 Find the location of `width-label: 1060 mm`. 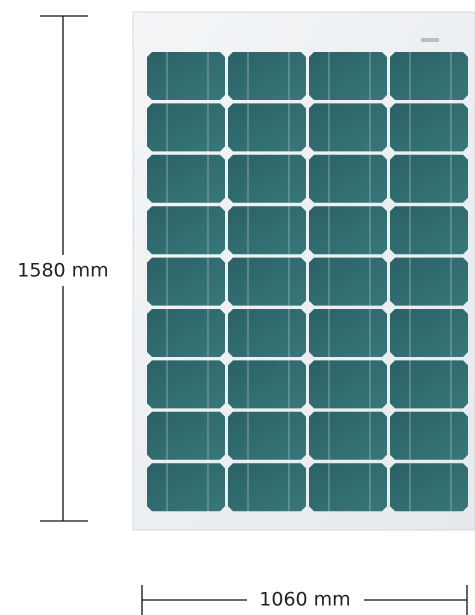

width-label: 1060 mm is located at coordinates (304, 600).